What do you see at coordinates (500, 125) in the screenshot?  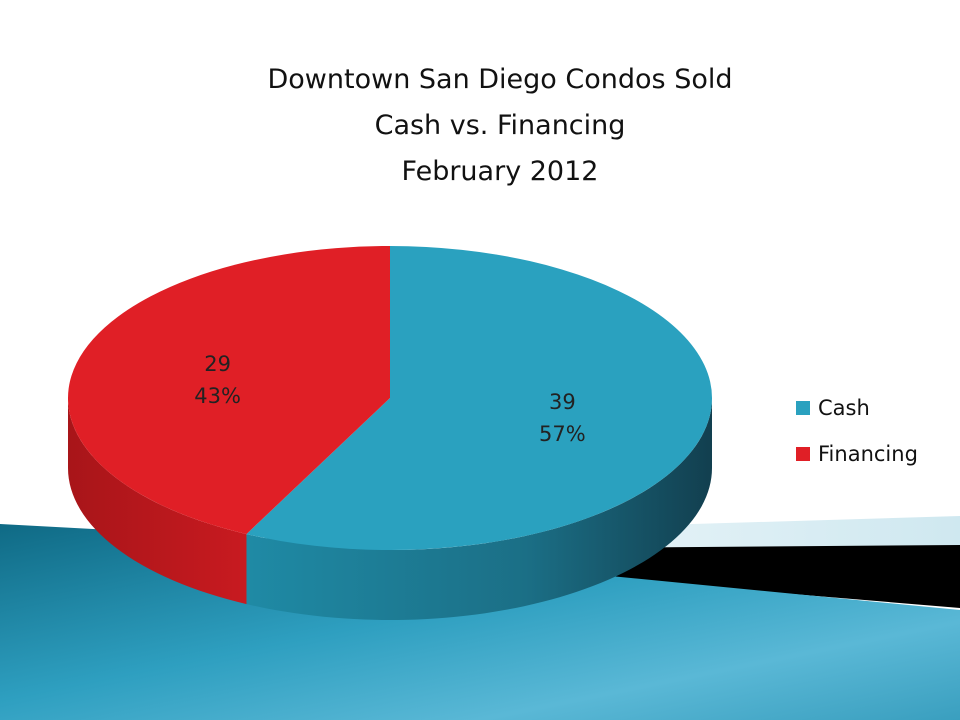 I see `chart-title-line-2: Cash vs. Financing` at bounding box center [500, 125].